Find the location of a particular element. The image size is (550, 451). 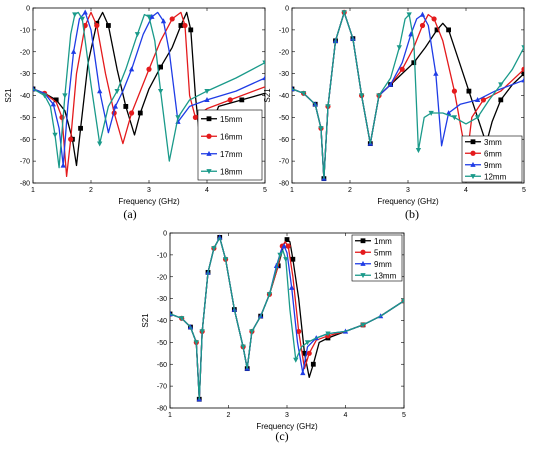

x-tick-label: 4 is located at coordinates (466, 190).